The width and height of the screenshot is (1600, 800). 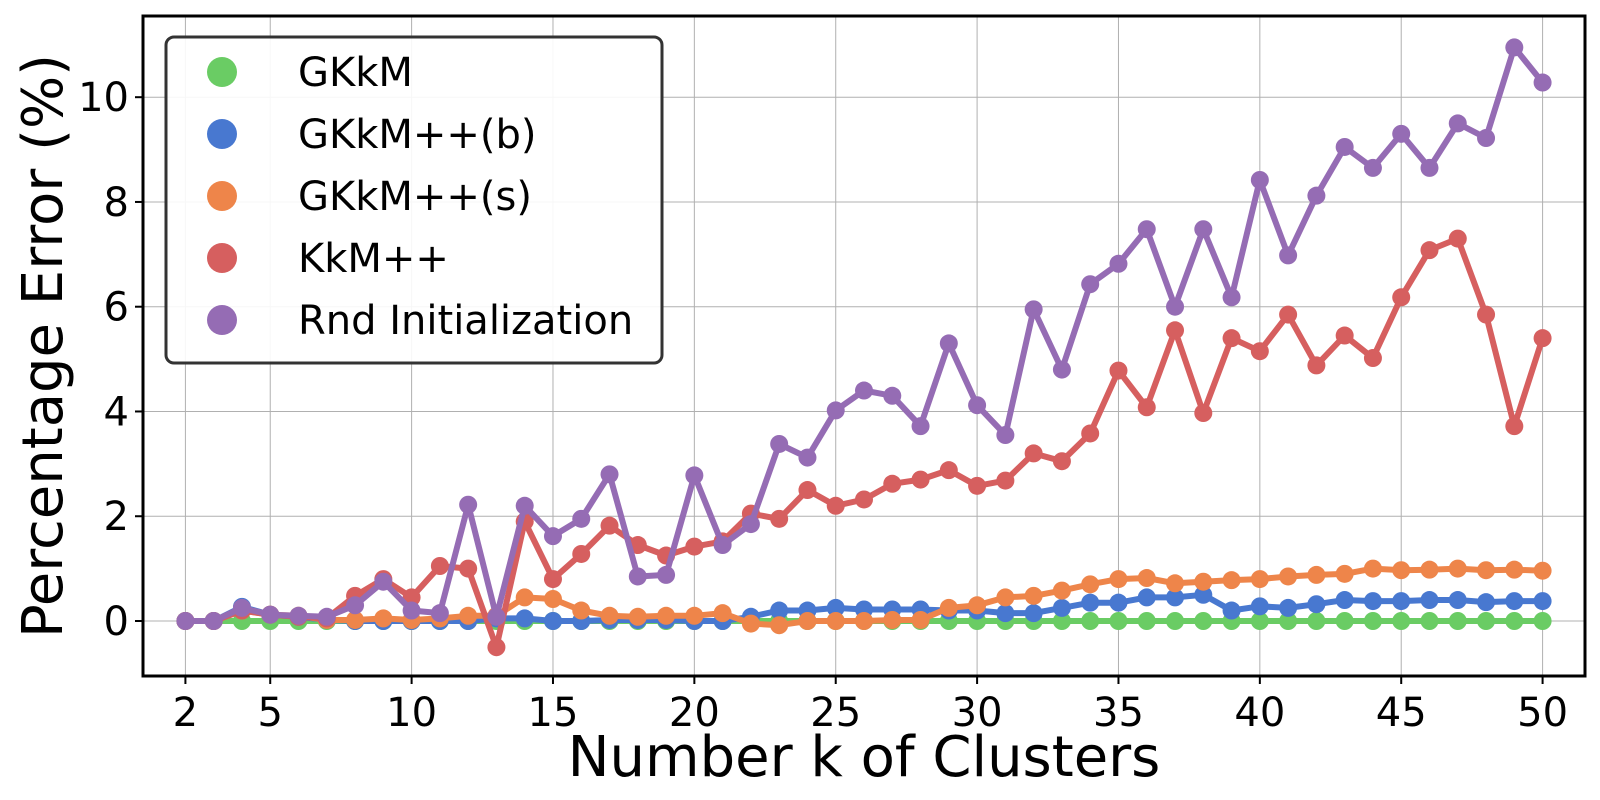 I want to click on y-tick-label: 0, so click(x=116, y=622).